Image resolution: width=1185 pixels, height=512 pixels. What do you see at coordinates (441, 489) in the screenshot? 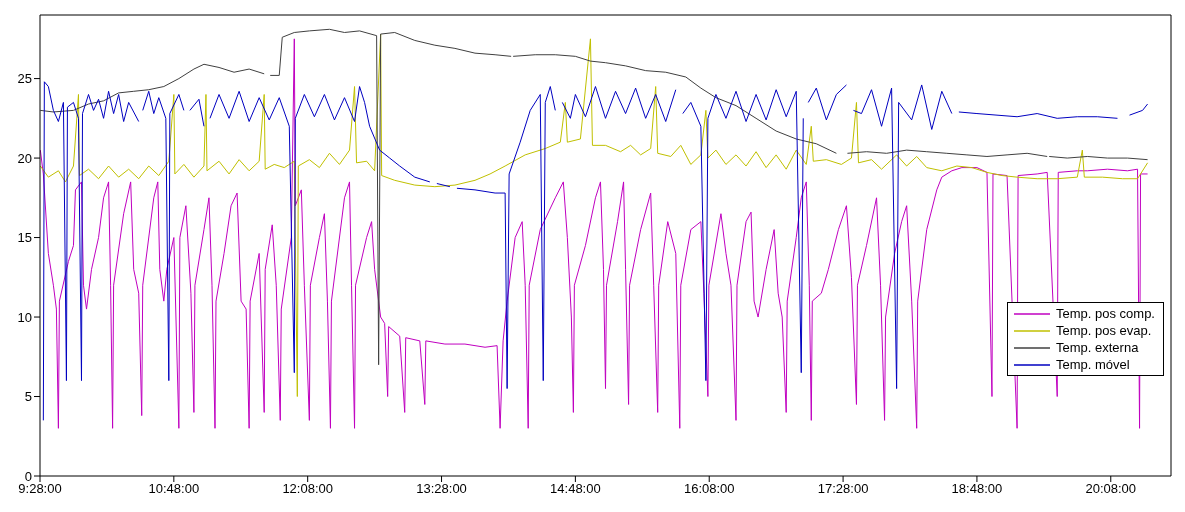
I see `x-tick-label: 13:28:00` at bounding box center [441, 489].